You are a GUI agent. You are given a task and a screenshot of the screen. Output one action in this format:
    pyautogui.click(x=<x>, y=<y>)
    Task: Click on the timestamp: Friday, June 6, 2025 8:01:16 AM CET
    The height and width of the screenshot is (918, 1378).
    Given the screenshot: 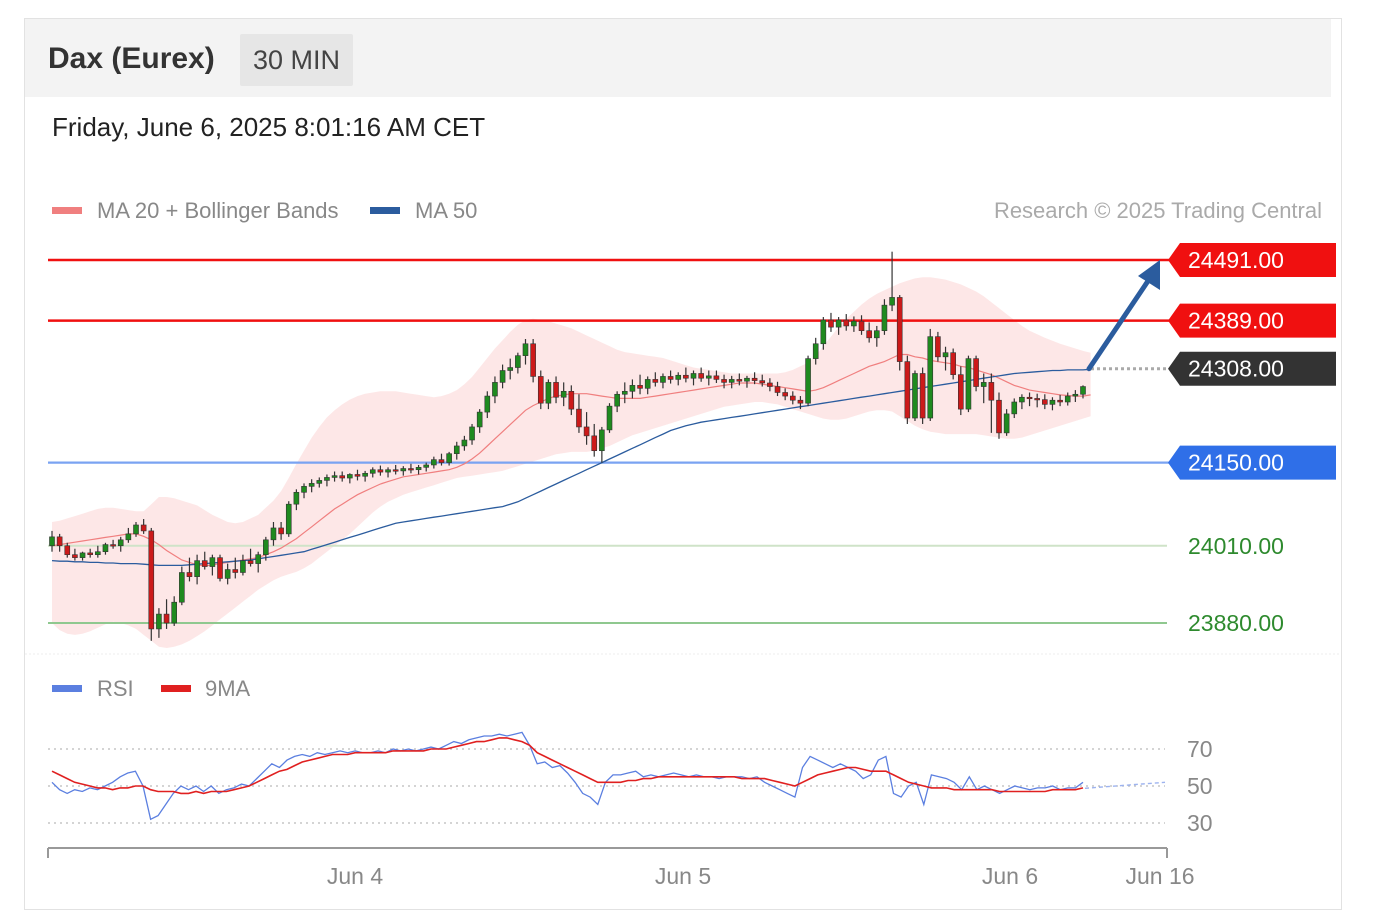 What is the action you would take?
    pyautogui.click(x=269, y=127)
    